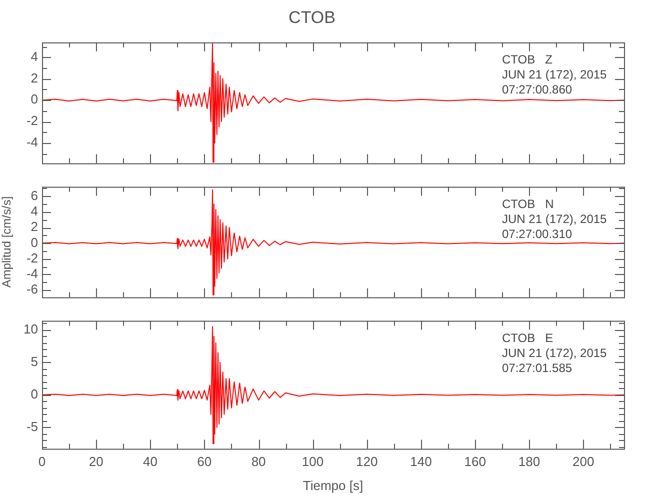 The image size is (650, 500). Describe the element at coordinates (537, 234) in the screenshot. I see `annotation: 07:27:00.310` at that location.